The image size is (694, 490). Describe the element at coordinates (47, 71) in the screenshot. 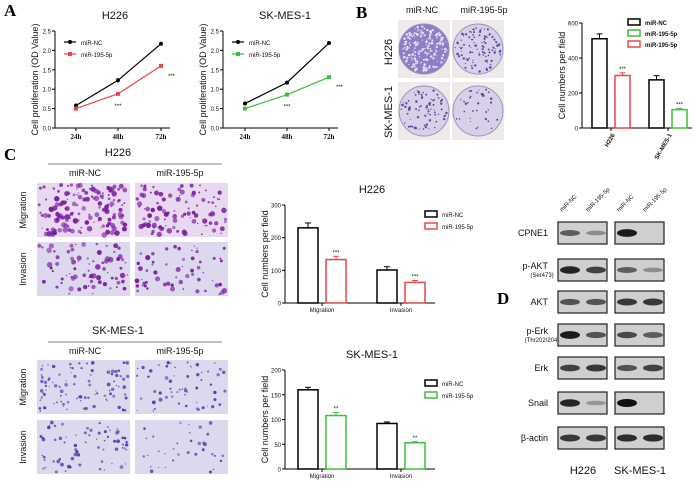

I see `y-tick-label: 1.5` at that location.